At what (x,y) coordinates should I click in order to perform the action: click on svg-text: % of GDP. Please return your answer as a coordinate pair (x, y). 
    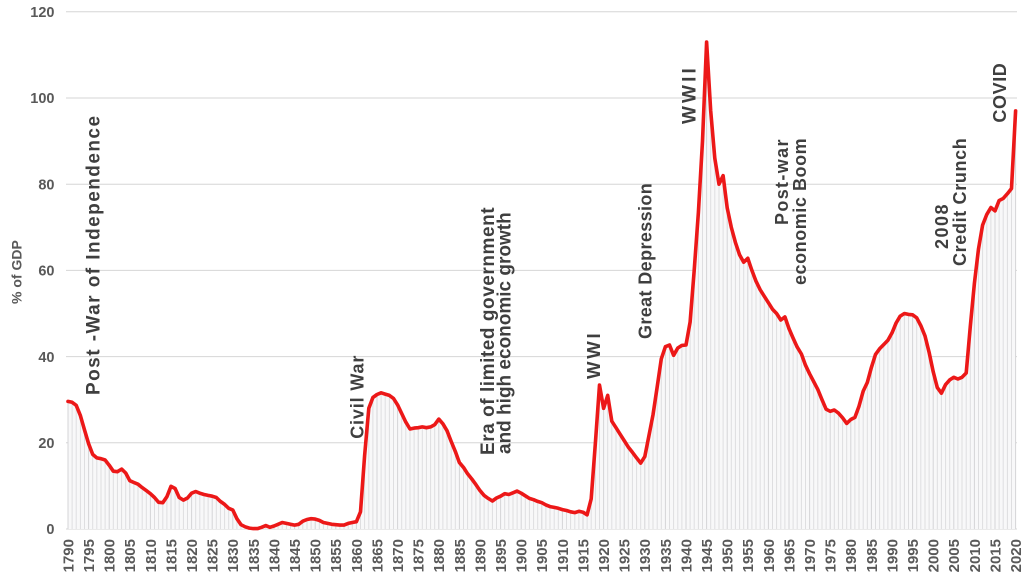
    Looking at the image, I should click on (17, 272).